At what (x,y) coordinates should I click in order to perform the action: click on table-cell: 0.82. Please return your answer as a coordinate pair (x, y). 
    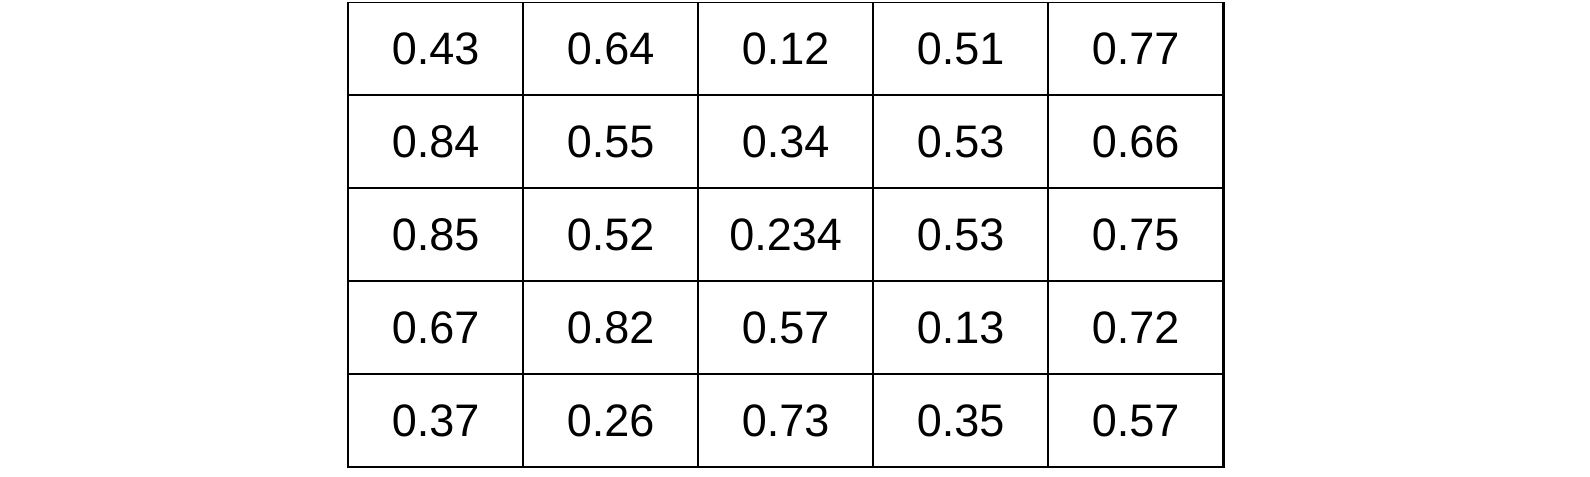
    Looking at the image, I should click on (611, 328).